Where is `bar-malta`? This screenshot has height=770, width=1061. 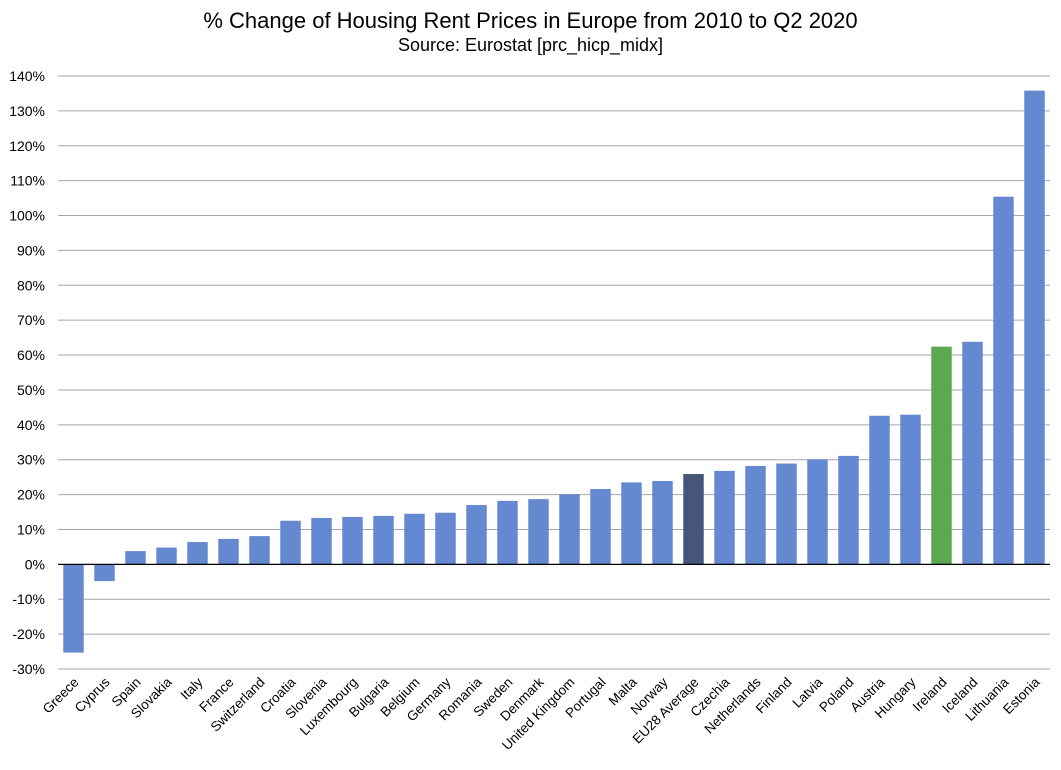 bar-malta is located at coordinates (631, 523).